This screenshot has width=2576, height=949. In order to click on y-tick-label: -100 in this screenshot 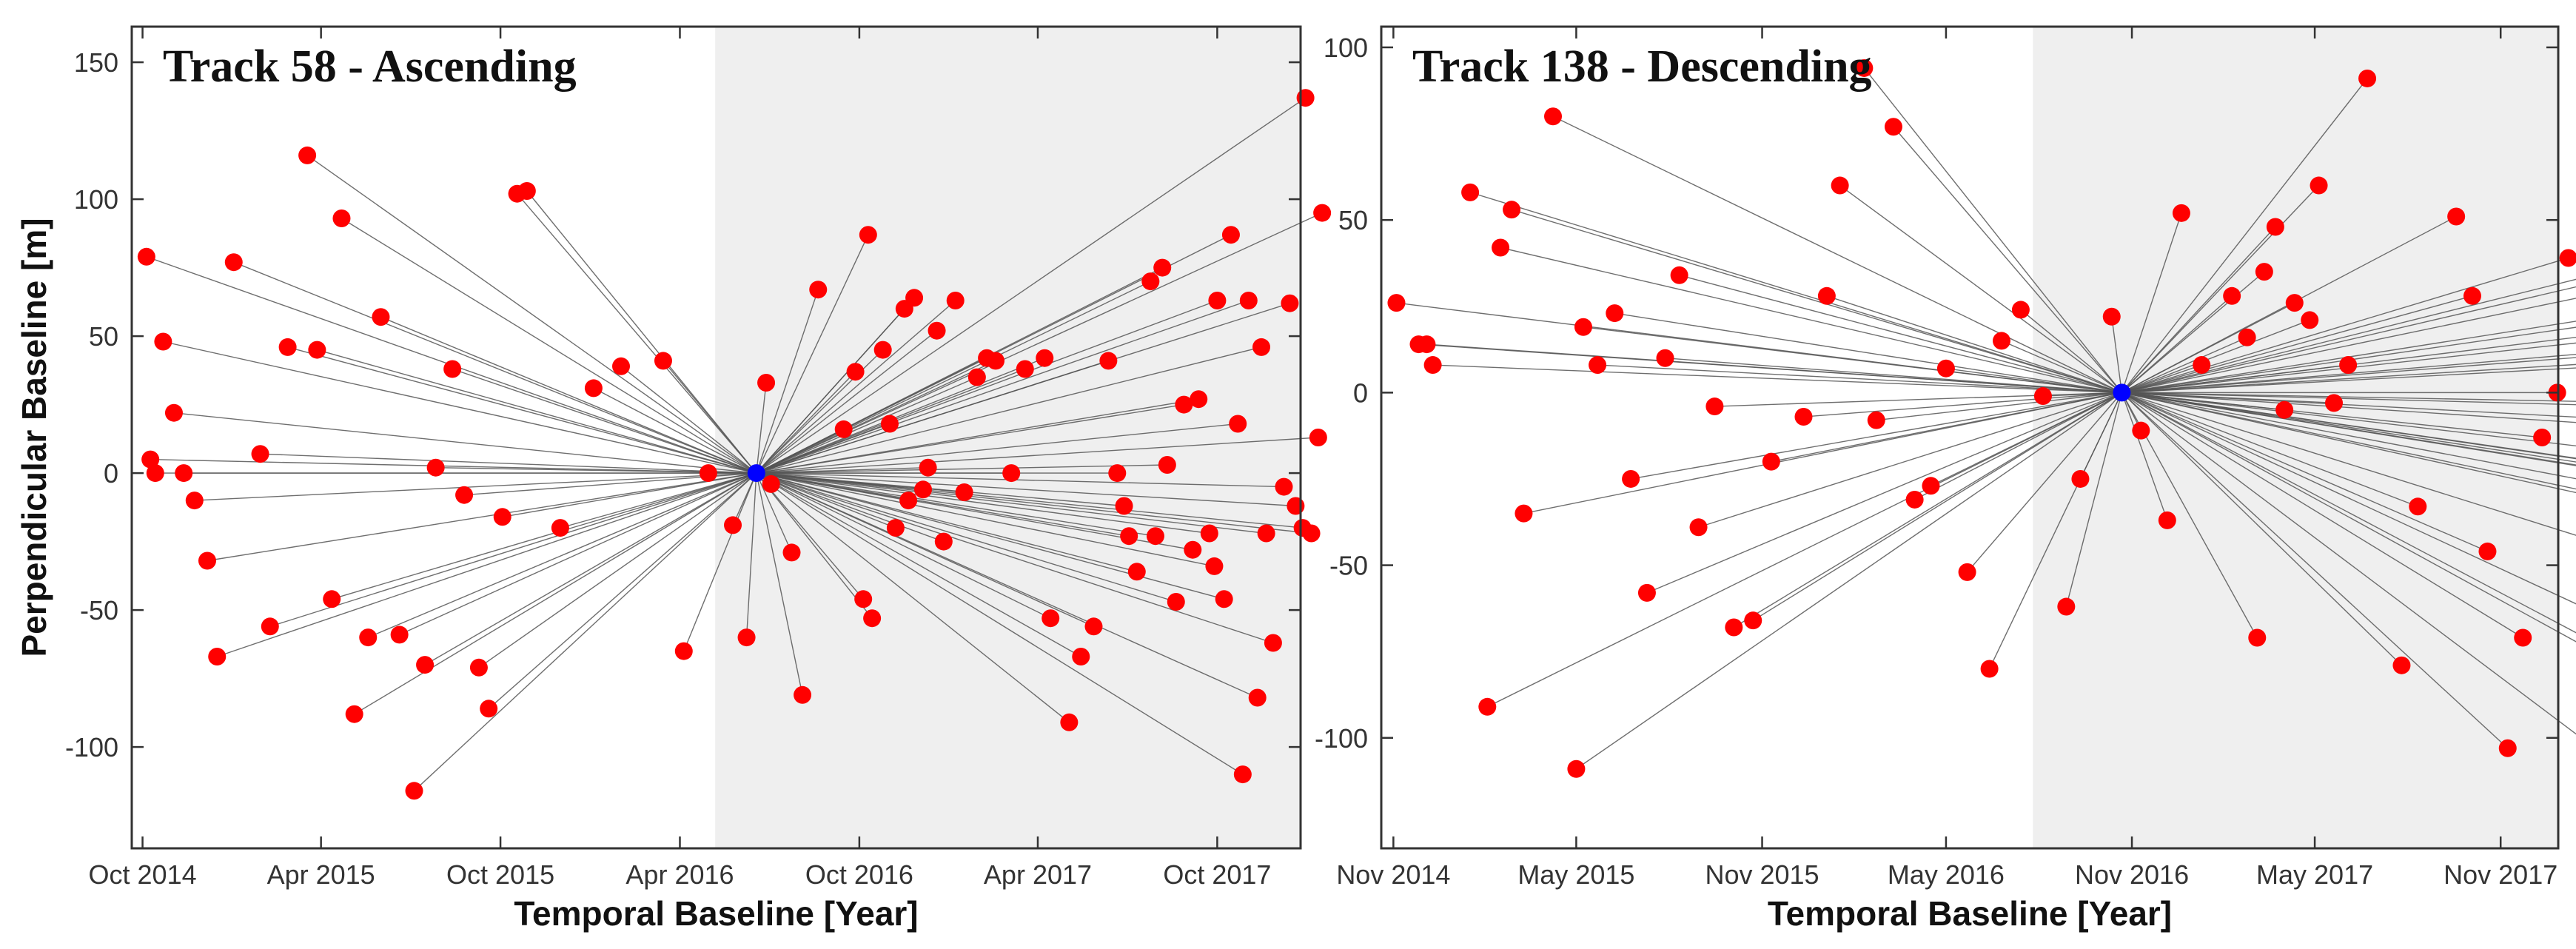, I will do `click(91, 747)`.